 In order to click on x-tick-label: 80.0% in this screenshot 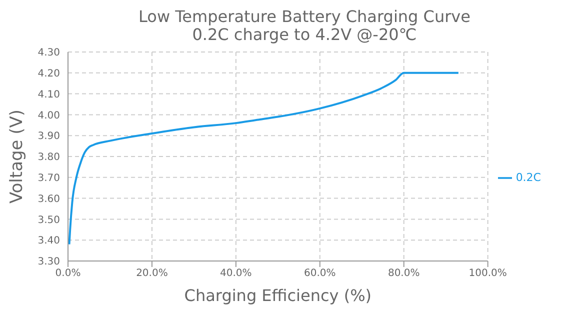, I will do `click(404, 274)`.